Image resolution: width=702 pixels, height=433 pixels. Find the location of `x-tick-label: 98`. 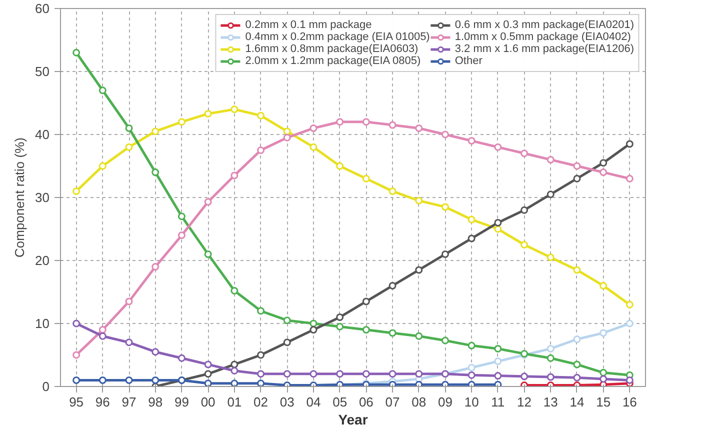

x-tick-label: 98 is located at coordinates (155, 402).